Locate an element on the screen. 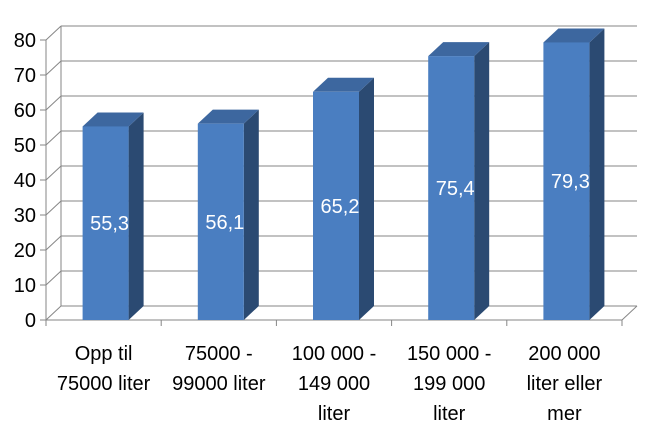 This screenshot has height=432, width=651. x-tick-label-line: liter eller is located at coordinates (565, 384).